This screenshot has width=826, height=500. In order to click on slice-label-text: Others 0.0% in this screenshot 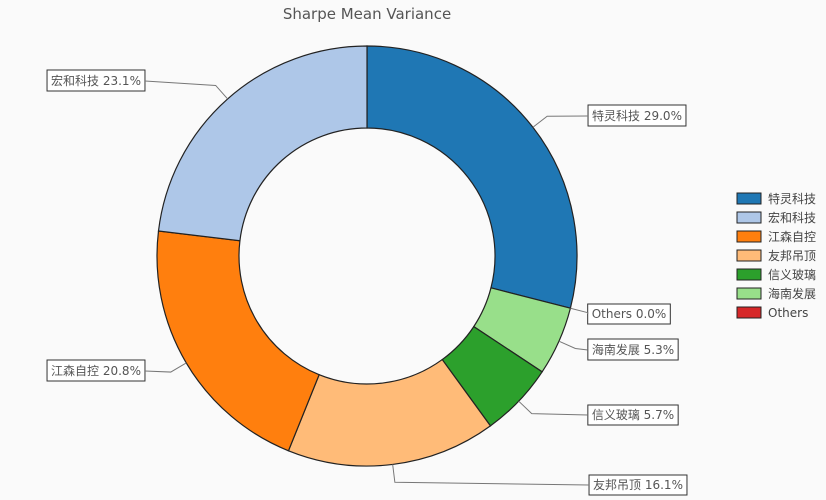, I will do `click(629, 314)`.